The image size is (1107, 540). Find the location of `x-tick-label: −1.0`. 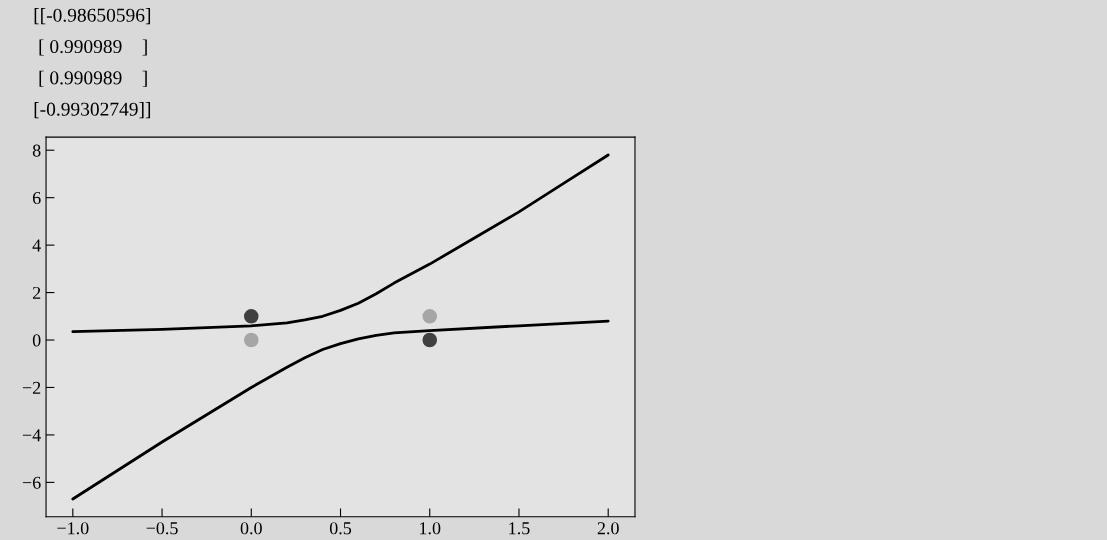

x-tick-label: −1.0 is located at coordinates (73, 528).